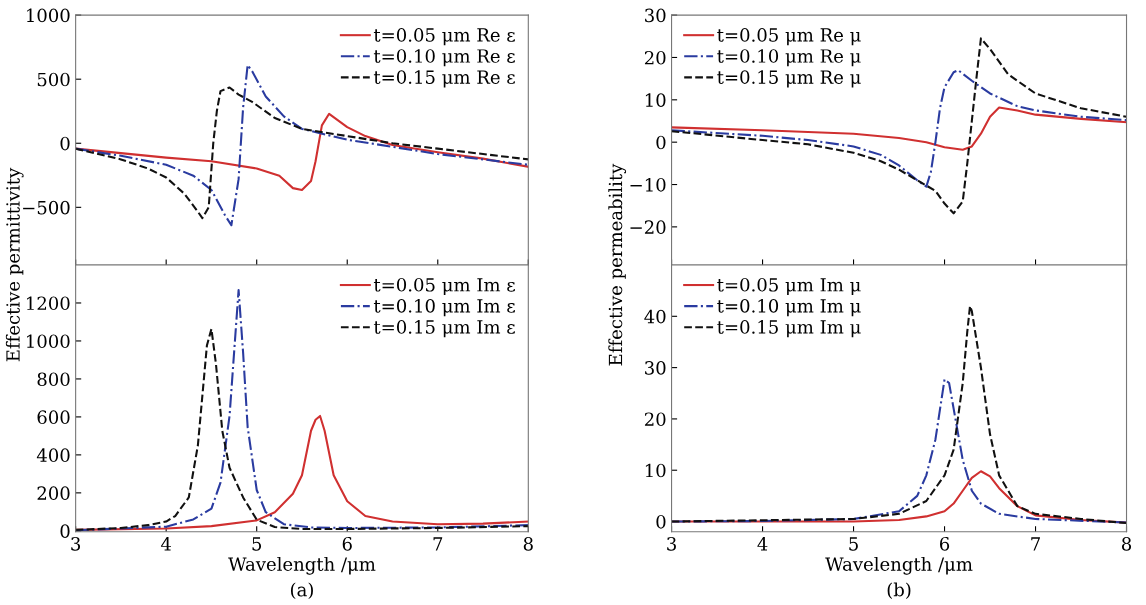 This screenshot has width=1146, height=605. I want to click on y-tick-label: −500, so click(46, 207).